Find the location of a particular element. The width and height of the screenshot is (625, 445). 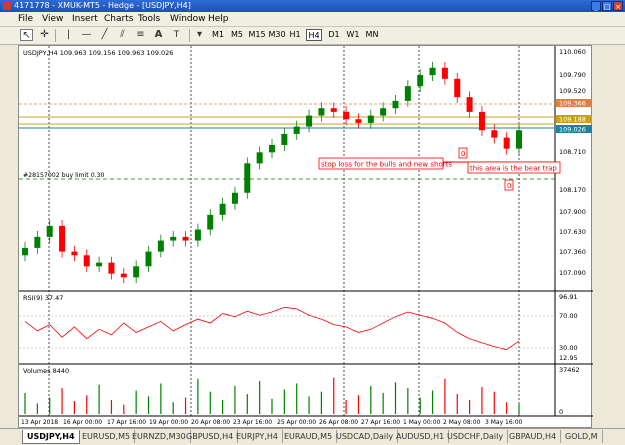

tab-usdchf-daily: USDCHF,Daily is located at coordinates (476, 436).